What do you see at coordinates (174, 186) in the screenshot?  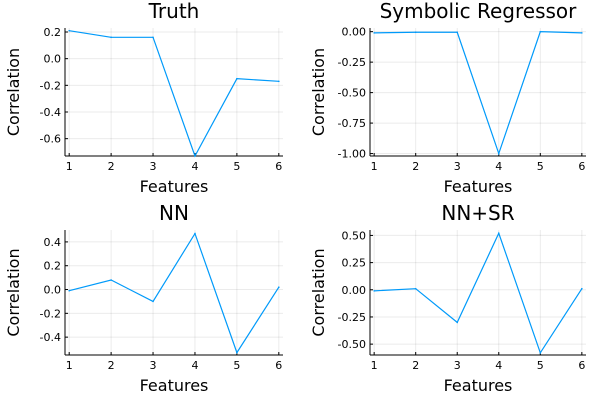 I see `panel-truth-xlabel: Features` at bounding box center [174, 186].